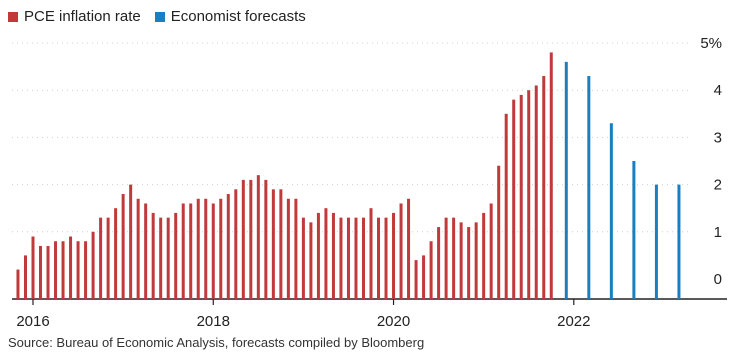 The image size is (739, 360). I want to click on y-tick-label: 2, so click(718, 185).